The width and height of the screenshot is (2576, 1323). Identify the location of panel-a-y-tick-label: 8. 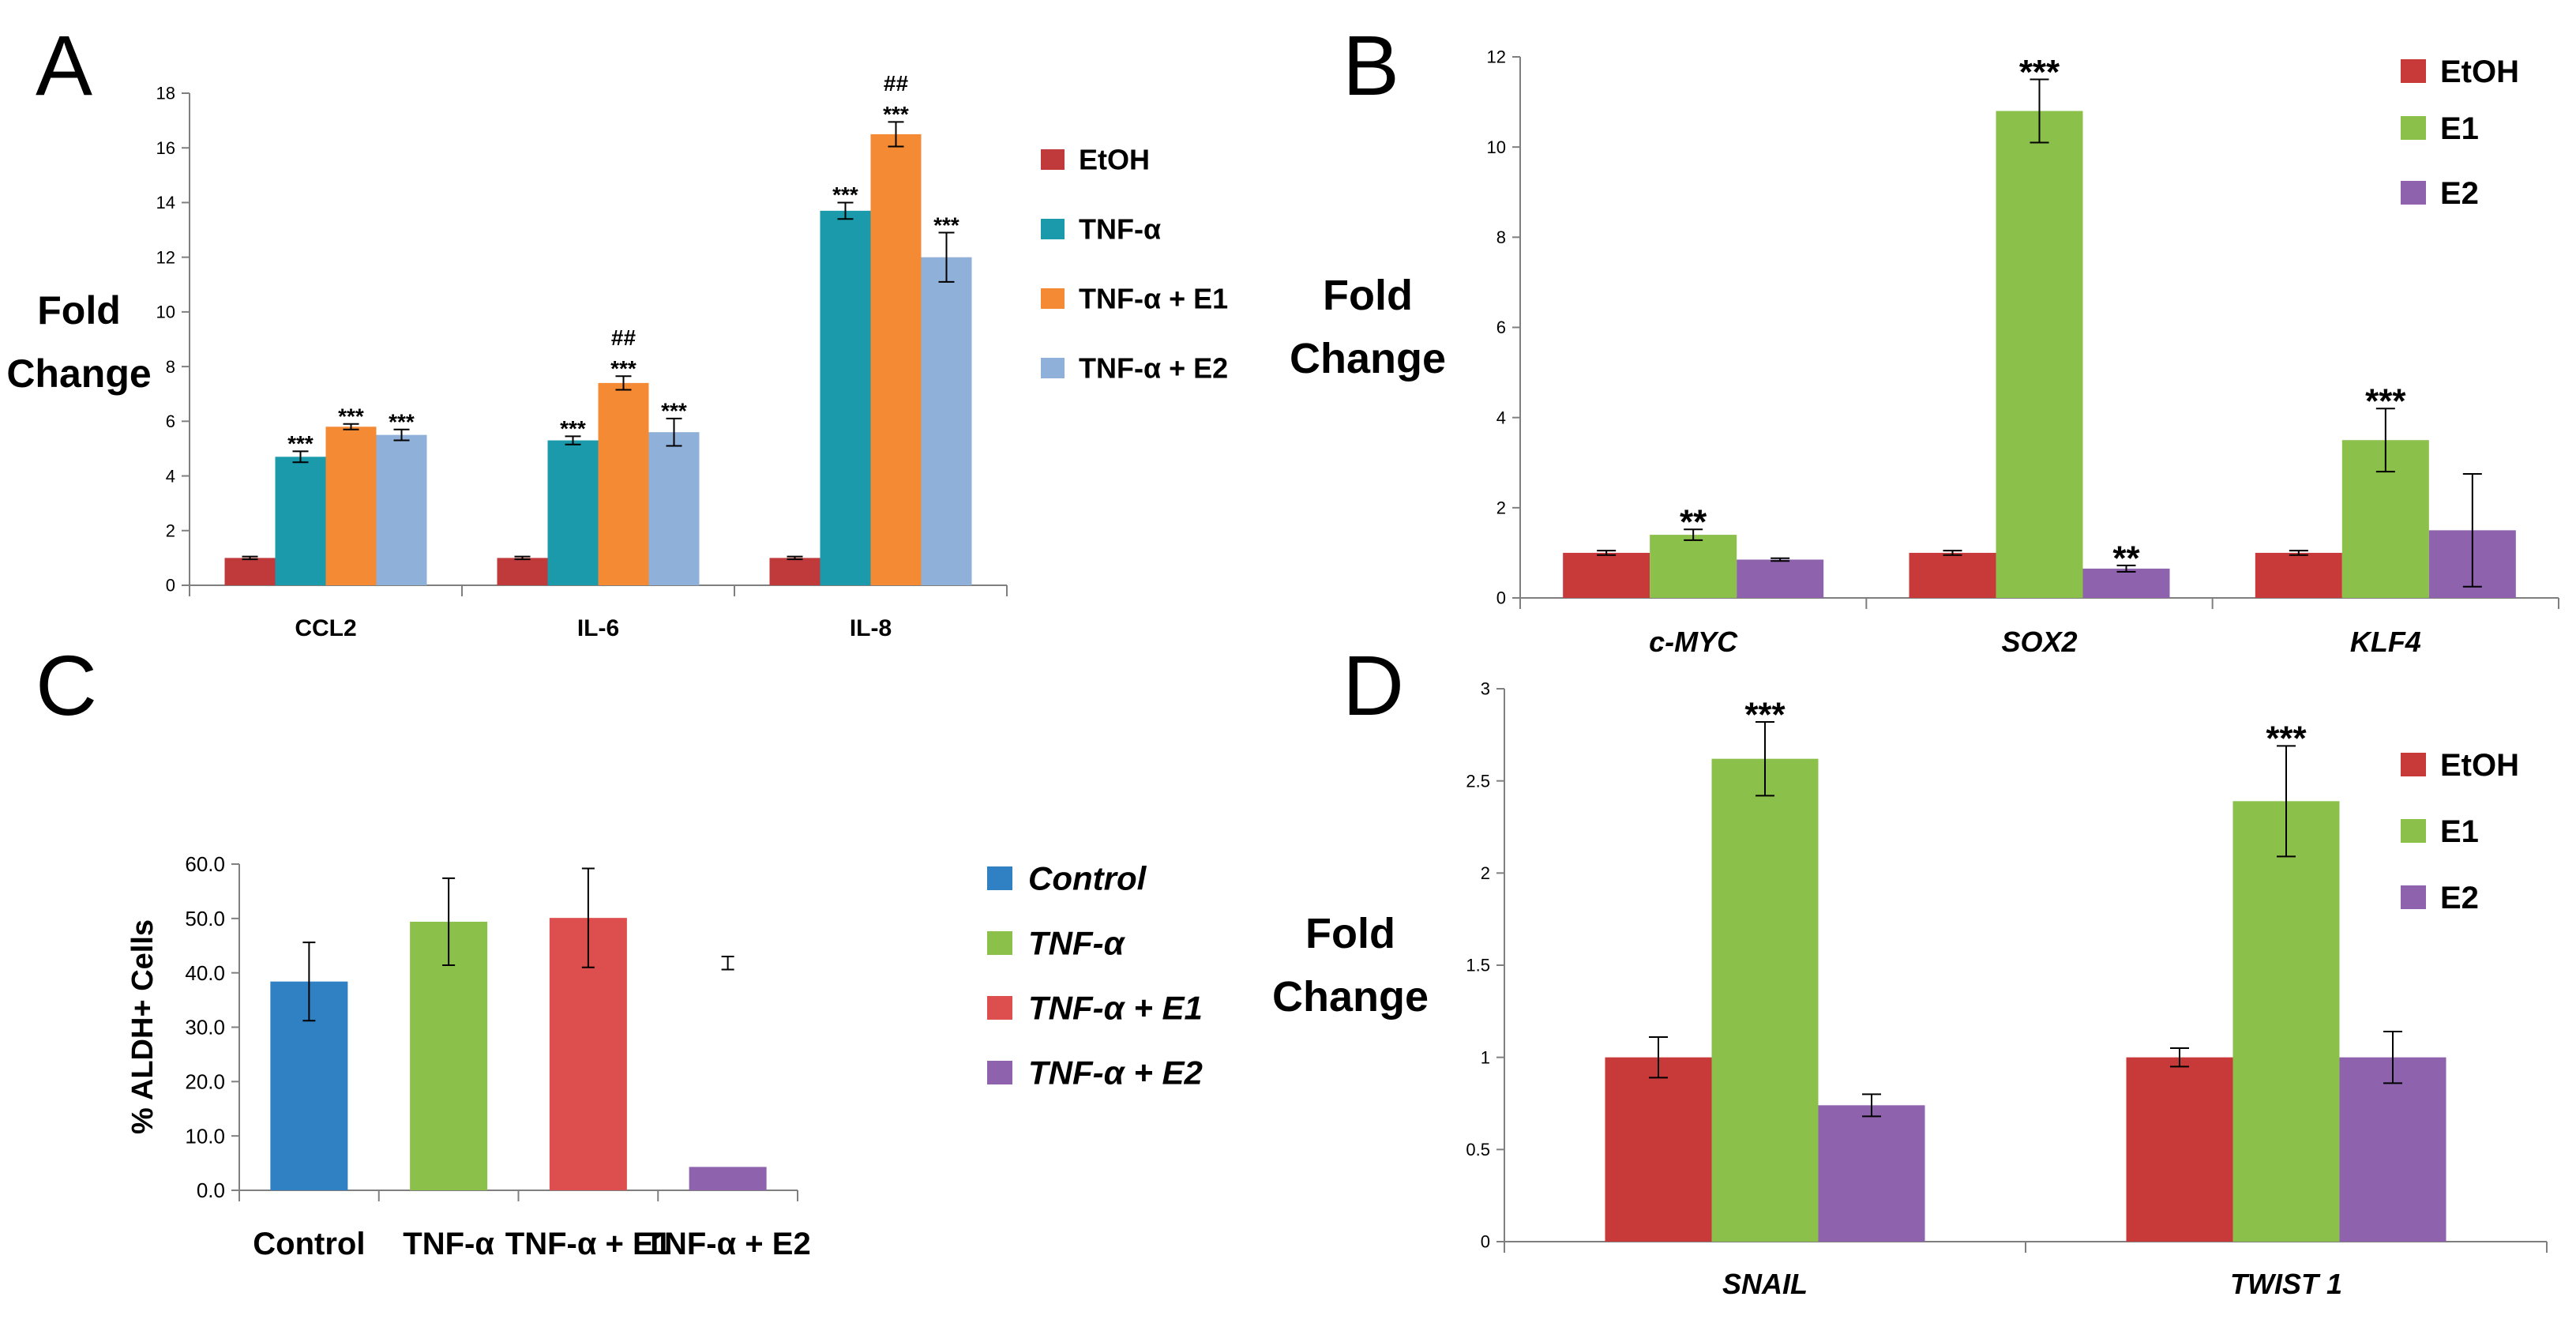
(170, 367).